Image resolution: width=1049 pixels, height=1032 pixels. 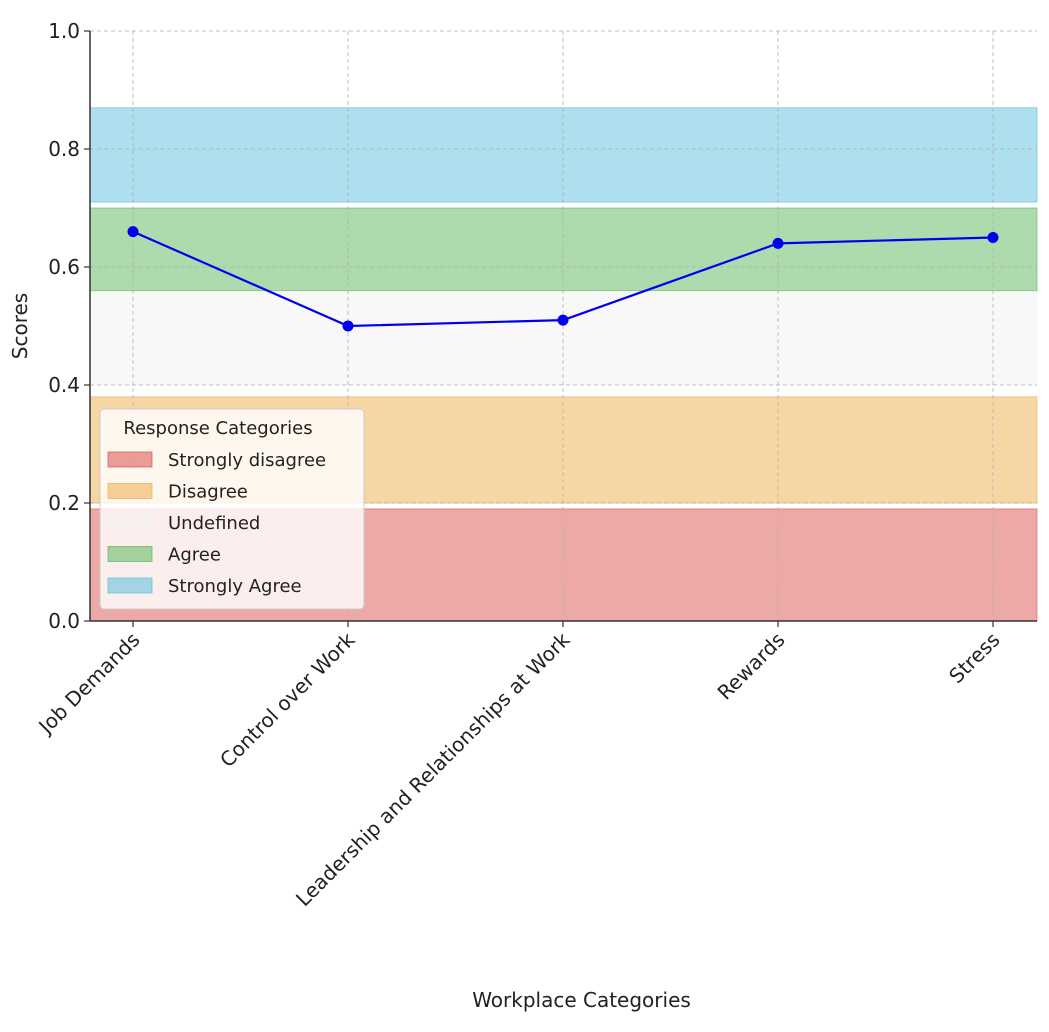 What do you see at coordinates (64, 149) in the screenshot?
I see `y-tick-label: 0.8` at bounding box center [64, 149].